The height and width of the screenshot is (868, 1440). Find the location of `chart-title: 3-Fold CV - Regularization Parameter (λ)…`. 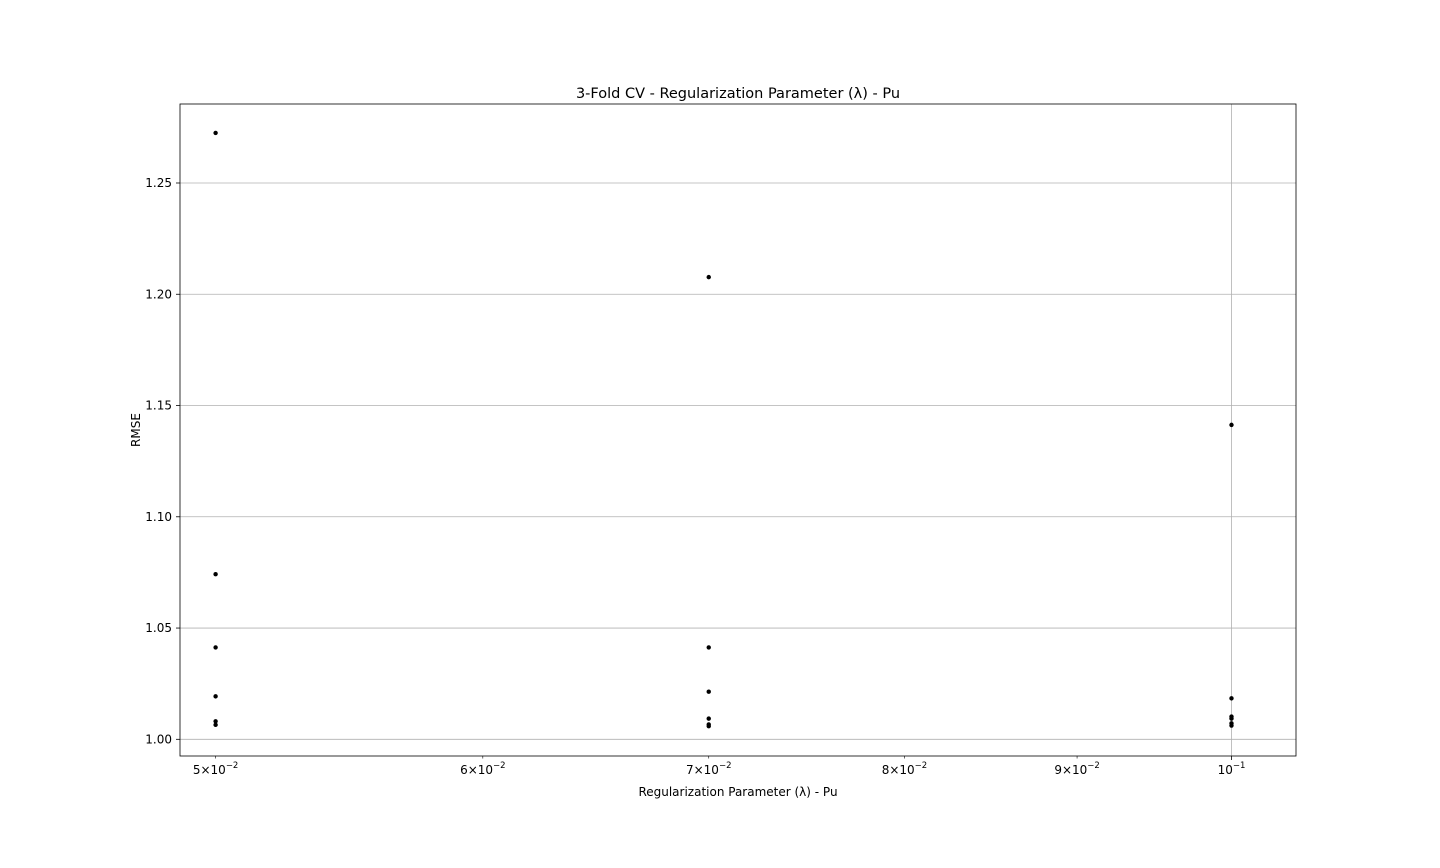

chart-title: 3-Fold CV - Regularization Parameter (λ)… is located at coordinates (738, 94).